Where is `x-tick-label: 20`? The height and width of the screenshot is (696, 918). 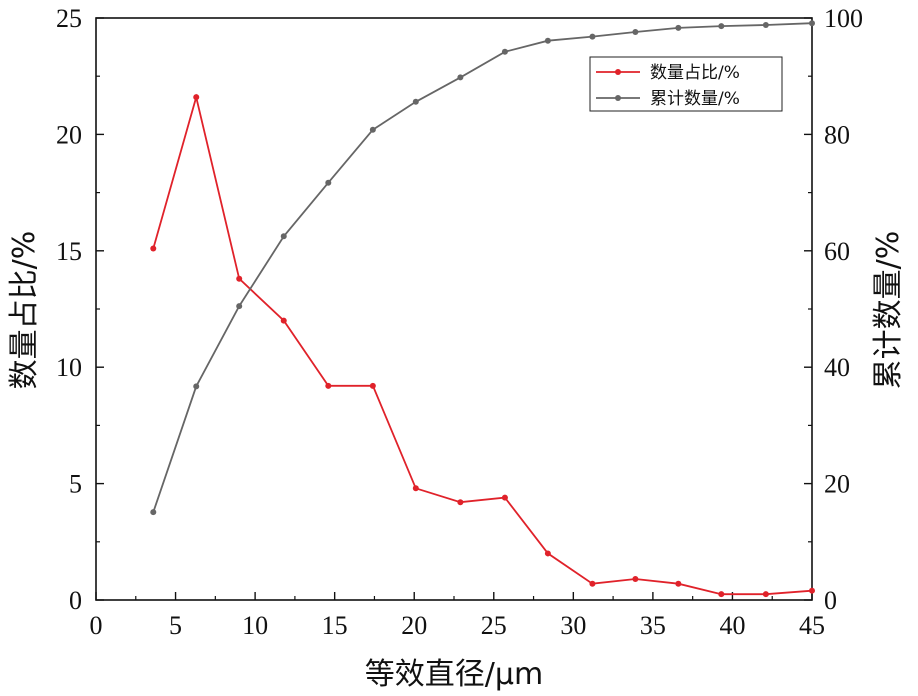
x-tick-label: 20 is located at coordinates (414, 625).